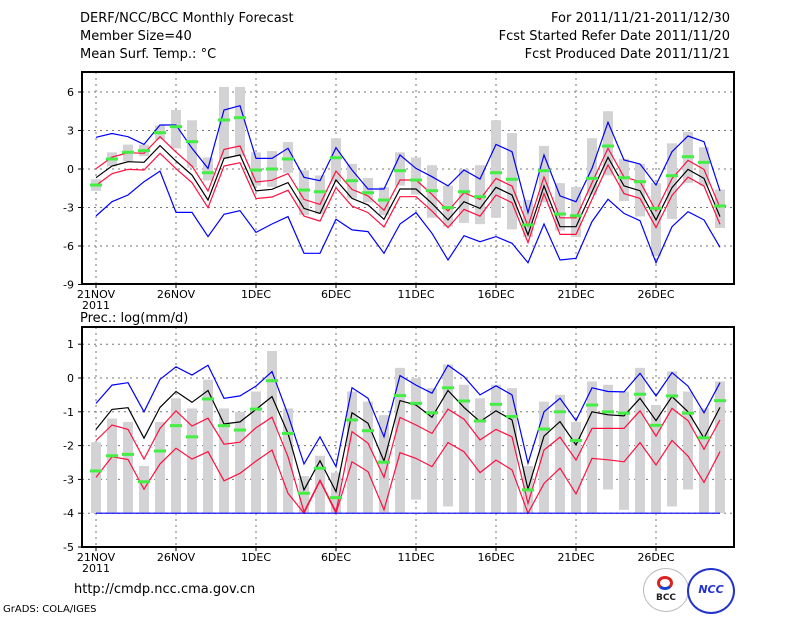 This screenshot has width=800, height=618. I want to click on x-tick-label: 6DEC, so click(336, 294).